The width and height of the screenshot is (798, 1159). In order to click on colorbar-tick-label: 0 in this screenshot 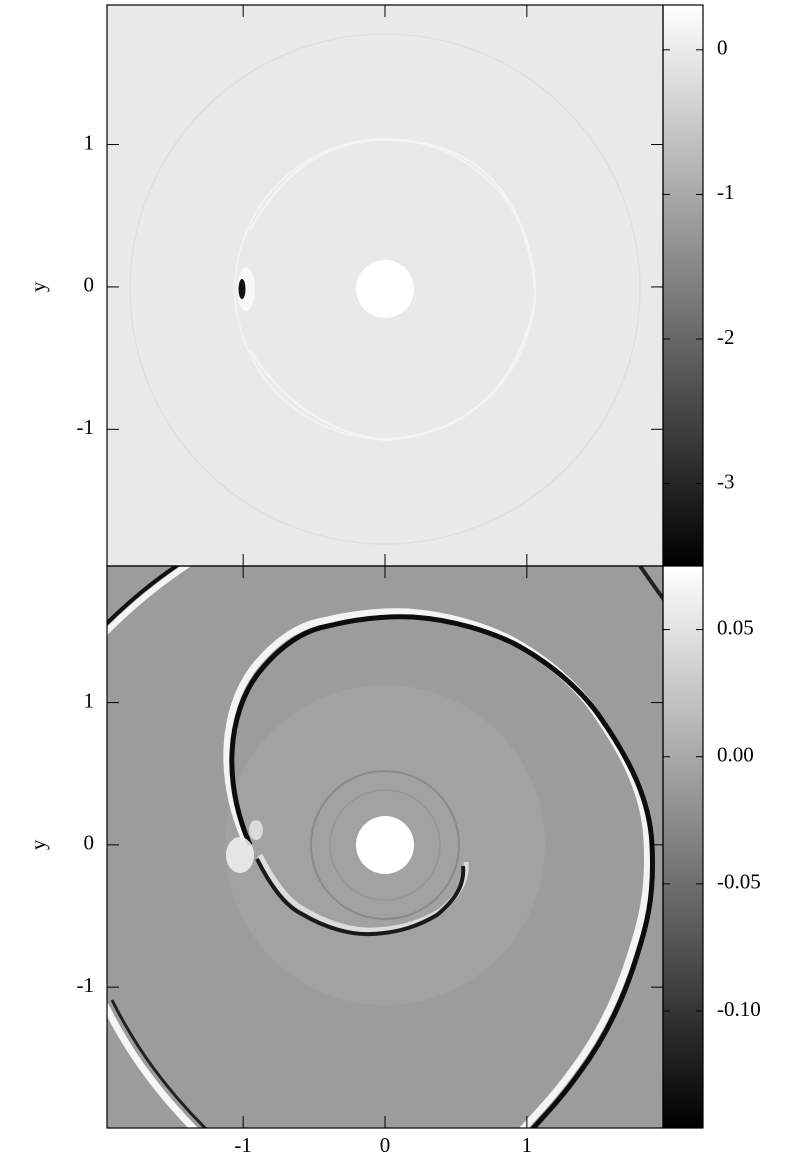, I will do `click(722, 48)`.